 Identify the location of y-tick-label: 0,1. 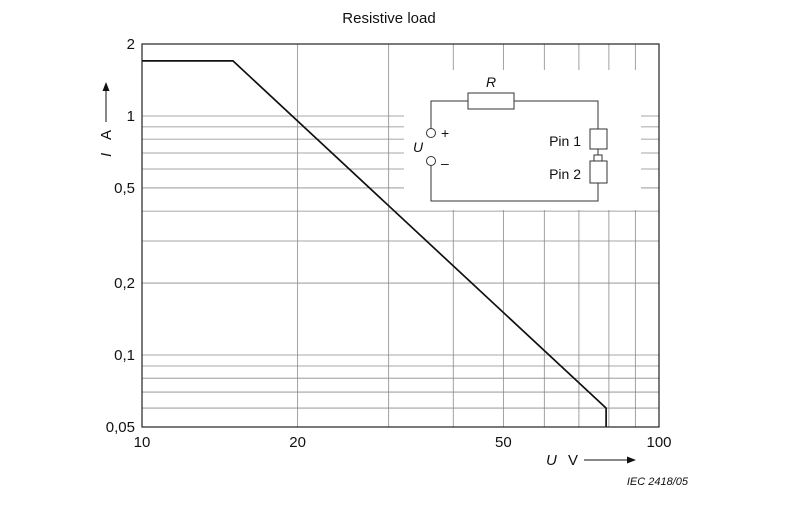
(124, 355).